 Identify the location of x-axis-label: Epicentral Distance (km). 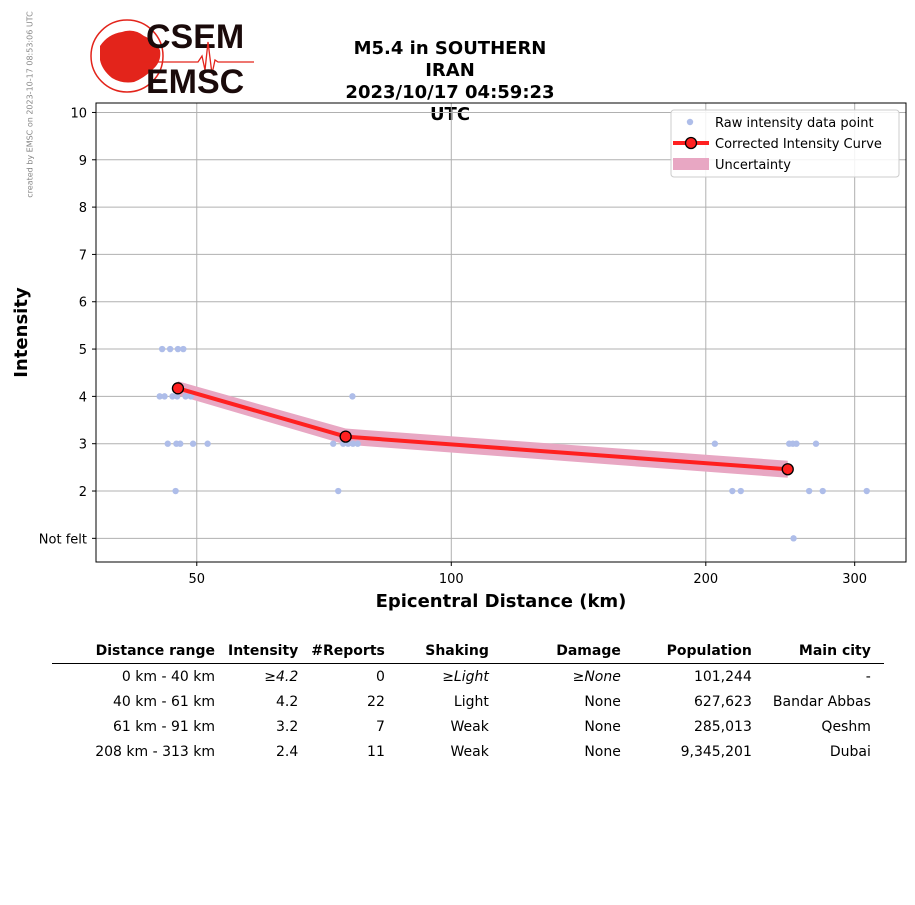
(501, 601).